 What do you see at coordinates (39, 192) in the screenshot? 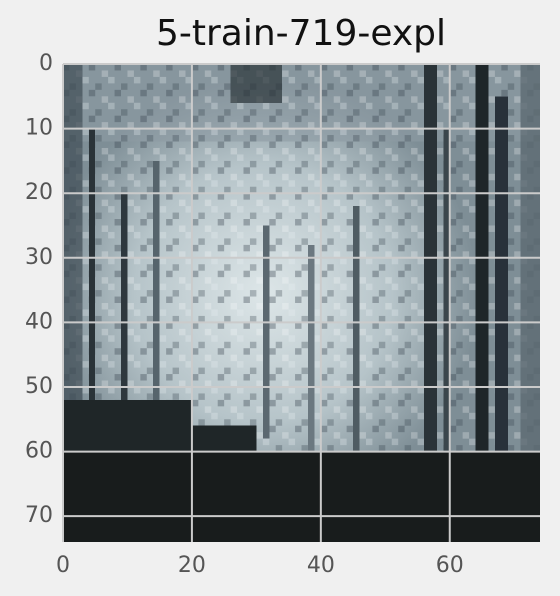
I see `y-tick-label: 20` at bounding box center [39, 192].